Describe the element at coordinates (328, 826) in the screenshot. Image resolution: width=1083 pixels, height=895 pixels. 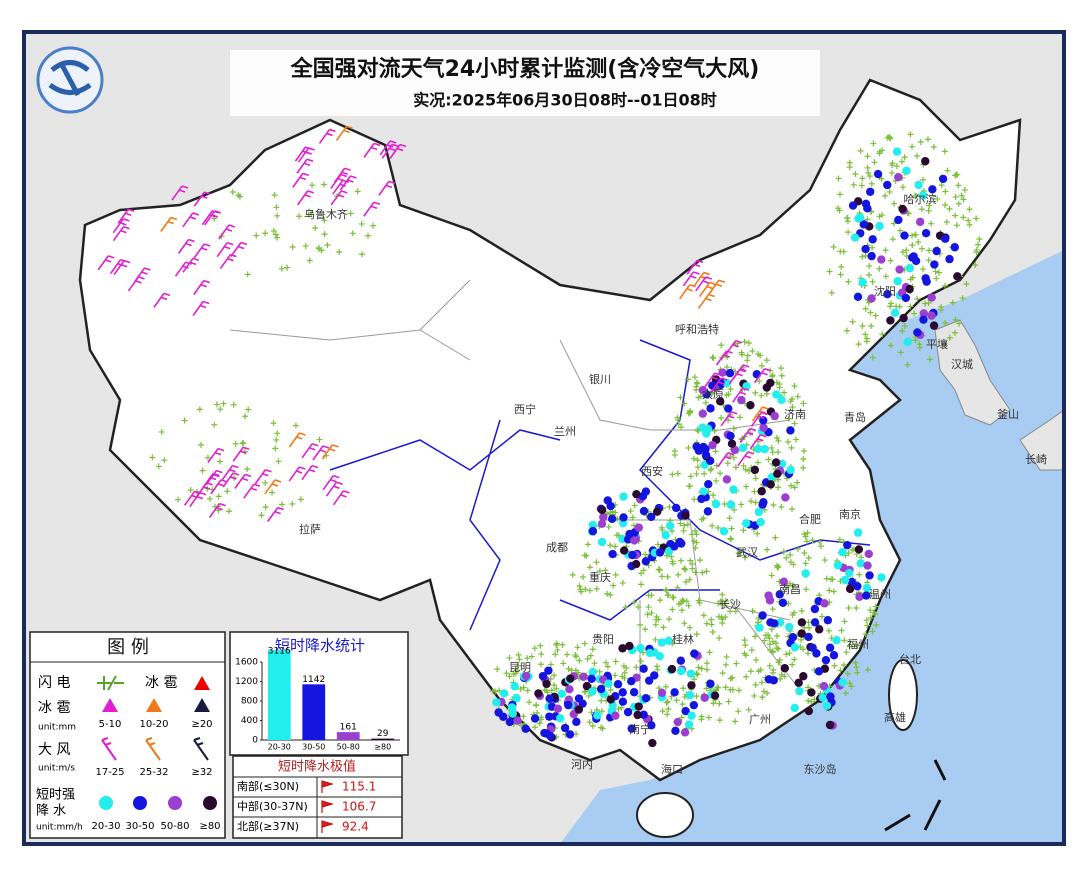
I see `flag-icon` at that location.